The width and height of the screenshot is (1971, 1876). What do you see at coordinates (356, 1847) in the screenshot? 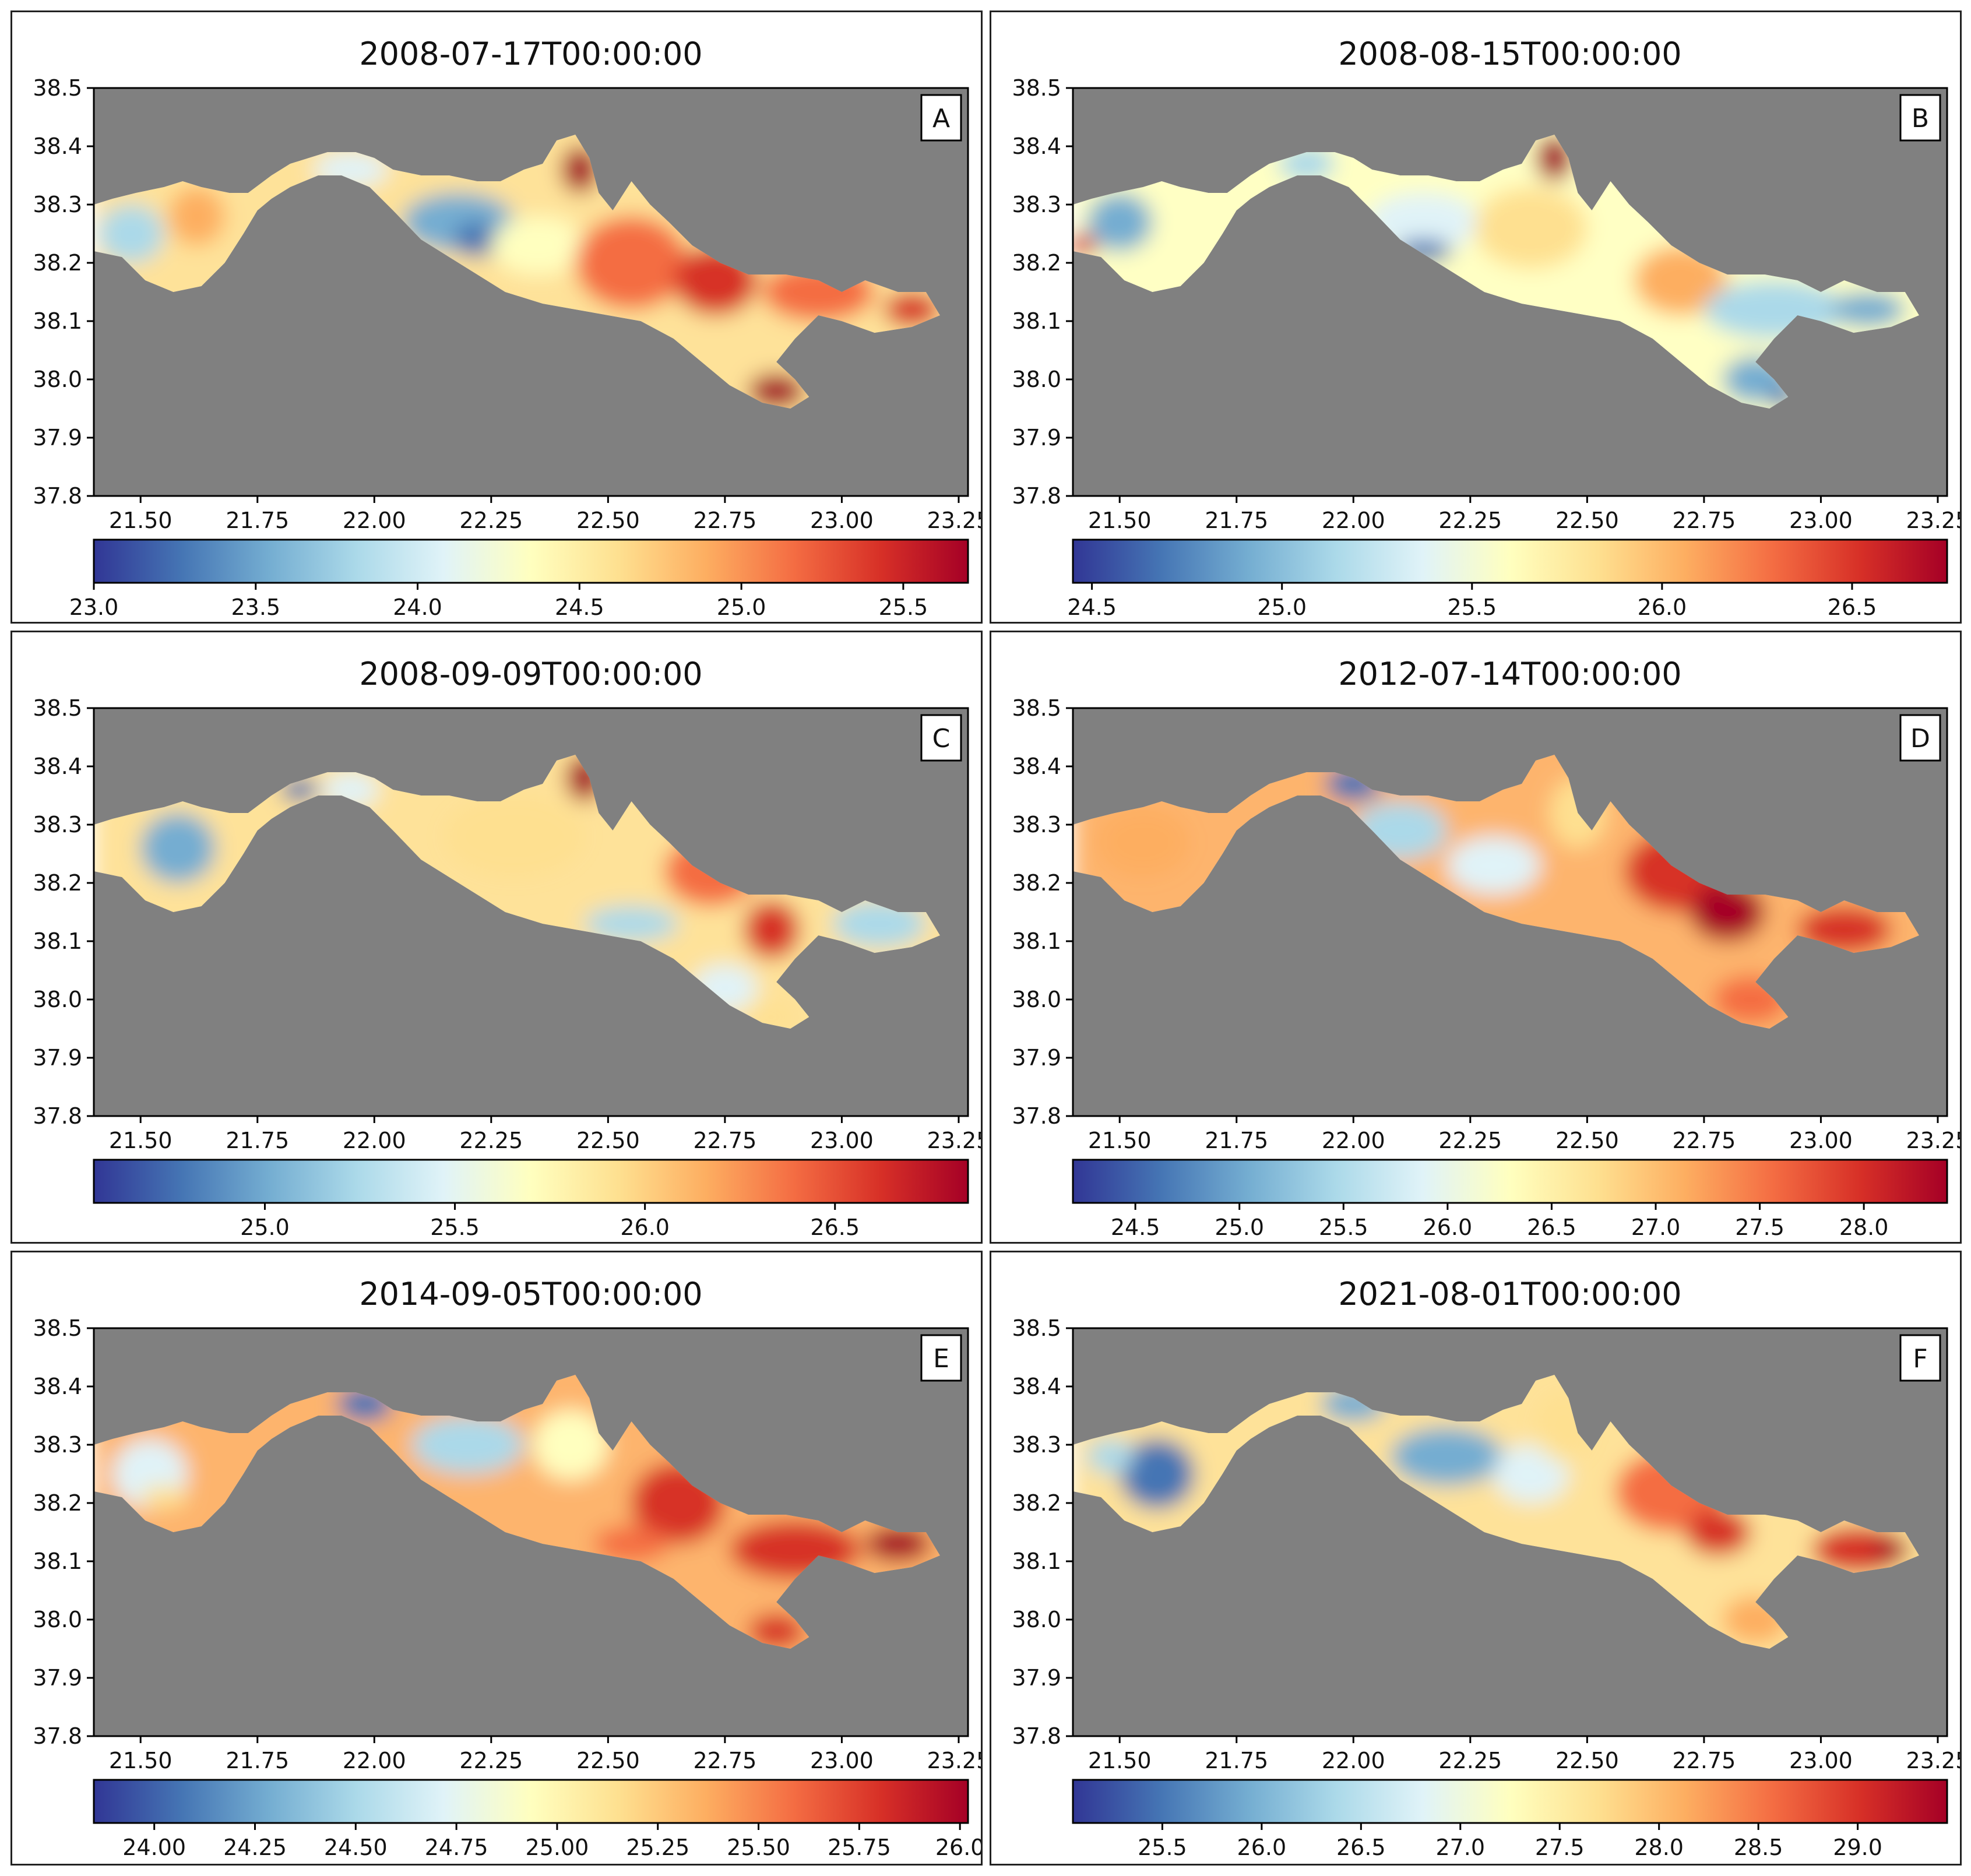
I see `colorbar-tick-label: 24.50` at bounding box center [356, 1847].